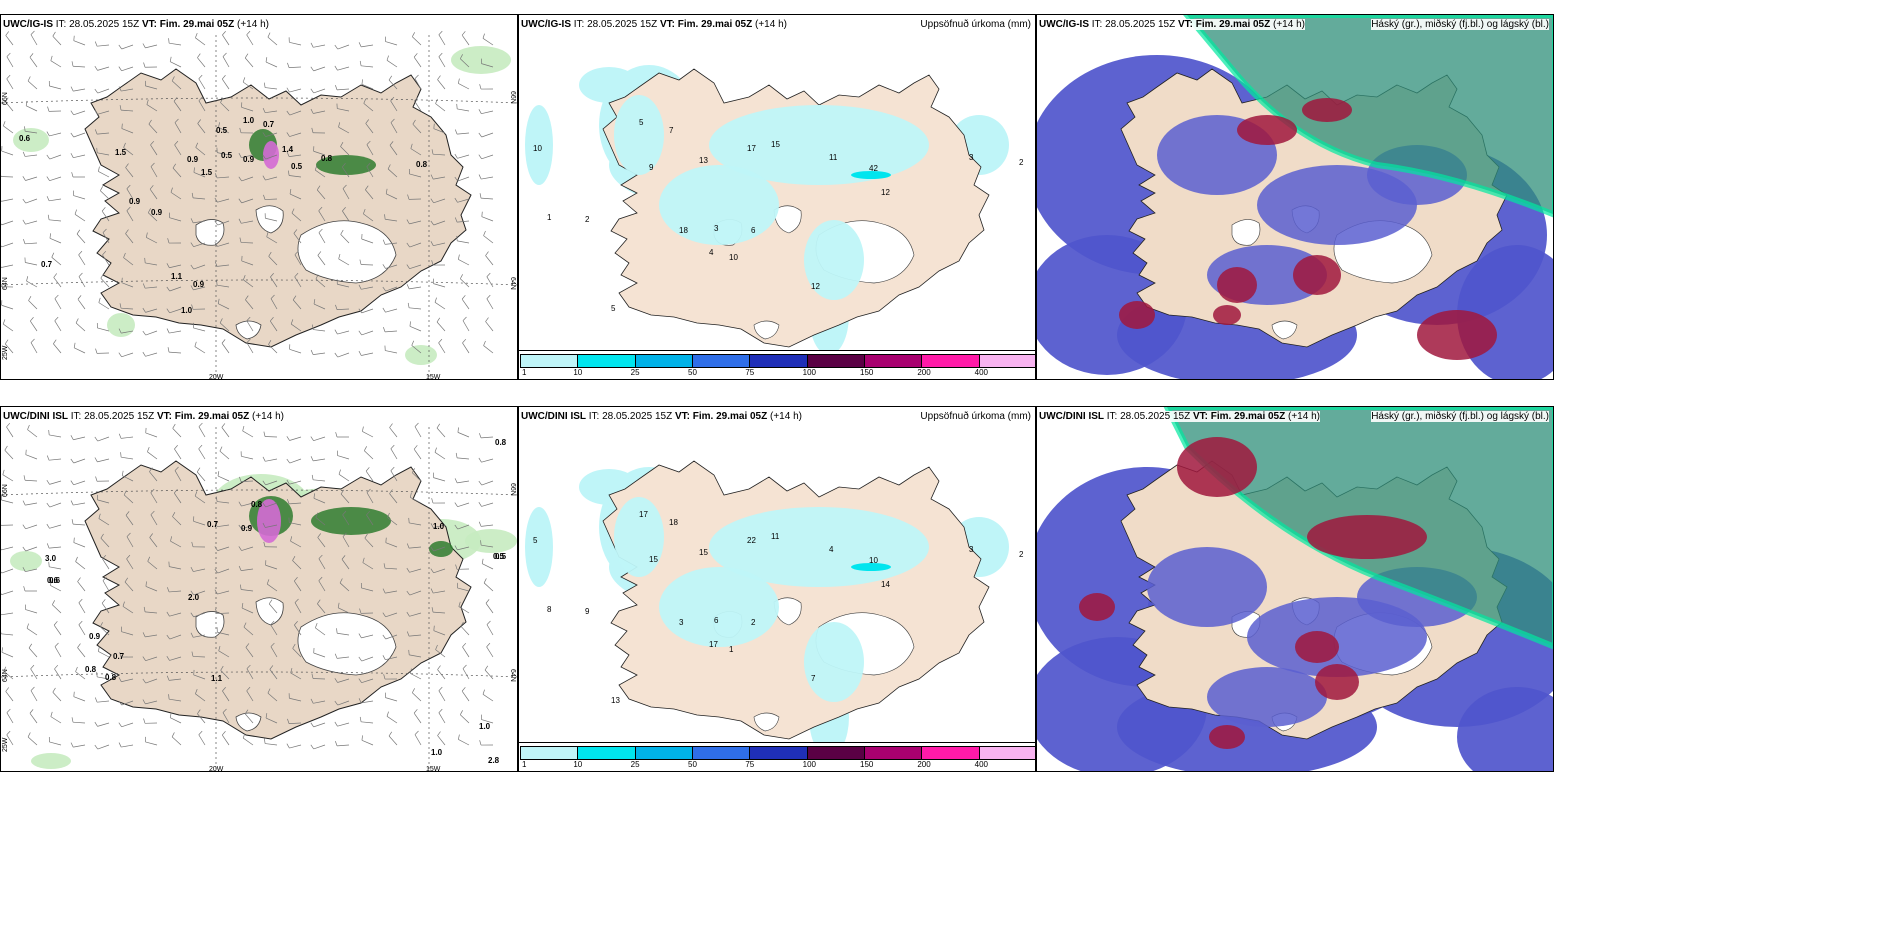 The height and width of the screenshot is (950, 1900). What do you see at coordinates (609, 85) in the screenshot?
I see `precip-area` at bounding box center [609, 85].